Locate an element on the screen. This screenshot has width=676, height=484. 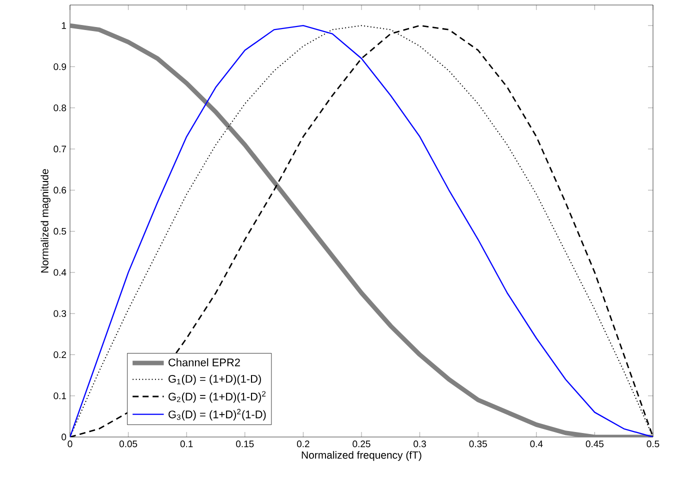
x-tick-label: 0.4 is located at coordinates (536, 444).